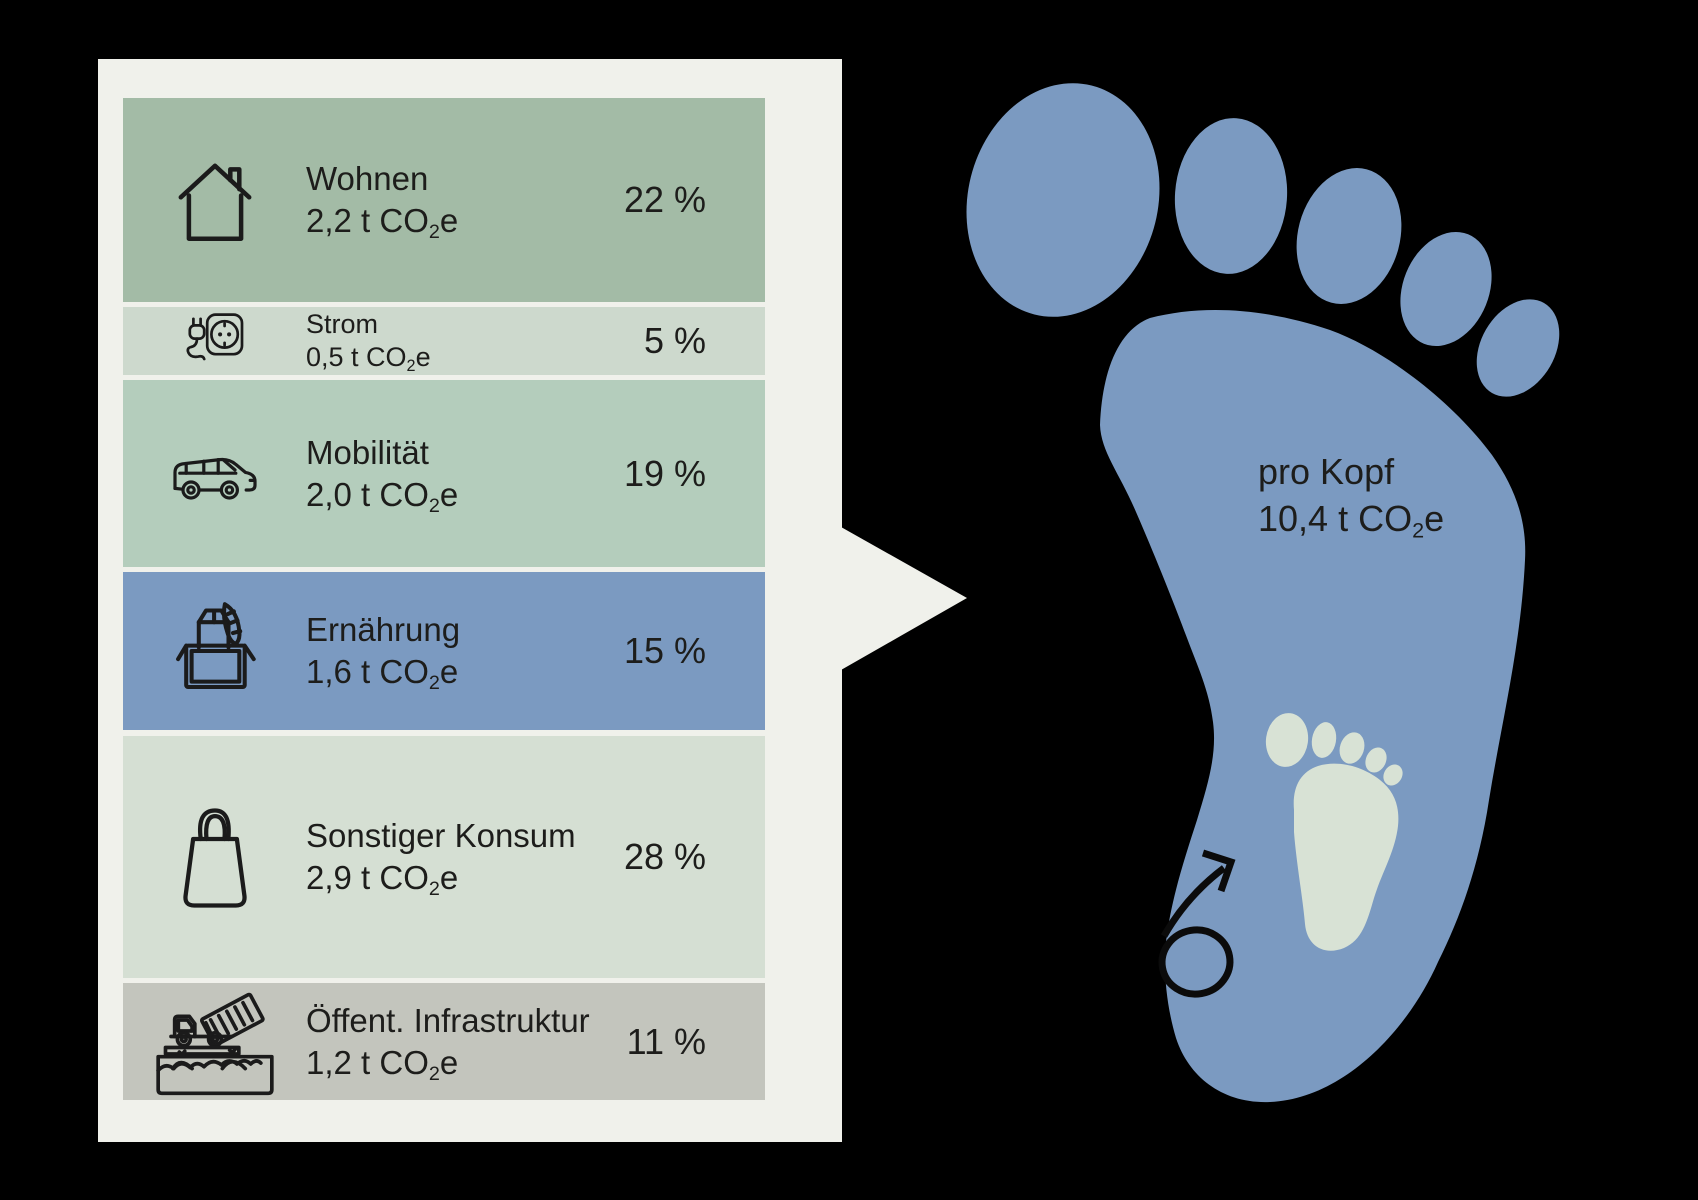 This screenshot has width=1698, height=1200. Describe the element at coordinates (367, 452) in the screenshot. I see `category-label: Mobilität` at that location.